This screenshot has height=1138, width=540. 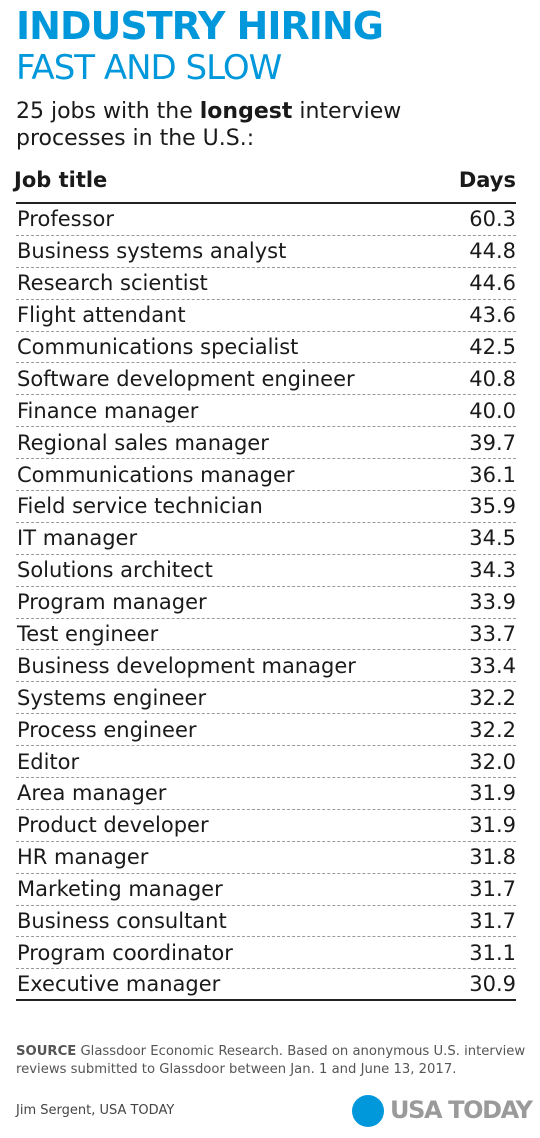 What do you see at coordinates (492, 219) in the screenshot?
I see `row-days-value: 60.3` at bounding box center [492, 219].